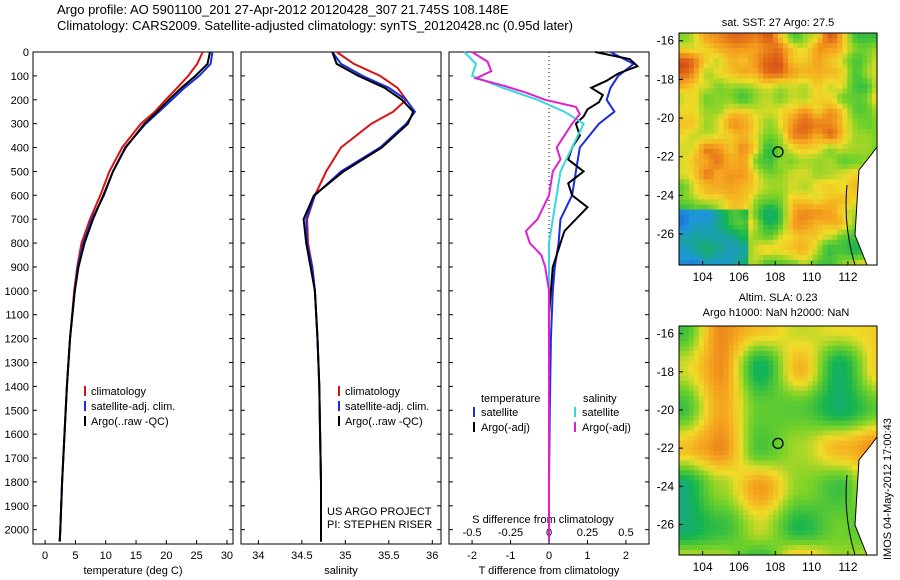 The image size is (900, 580). Describe the element at coordinates (341, 571) in the screenshot. I see `x-axis-label: salinity` at that location.